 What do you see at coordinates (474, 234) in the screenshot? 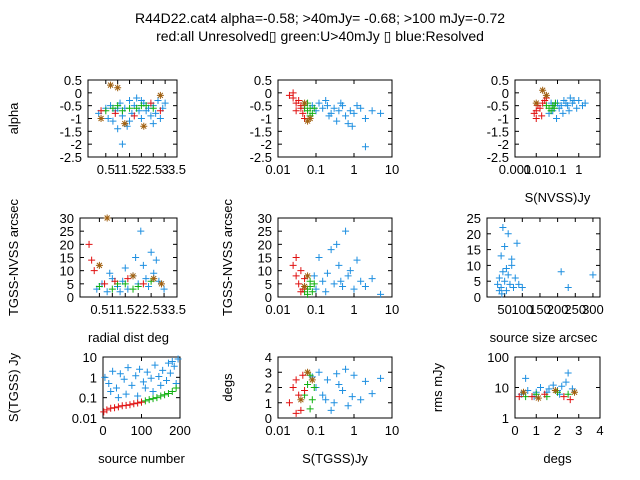
I see `y-tick-label: 20` at bounding box center [474, 234].